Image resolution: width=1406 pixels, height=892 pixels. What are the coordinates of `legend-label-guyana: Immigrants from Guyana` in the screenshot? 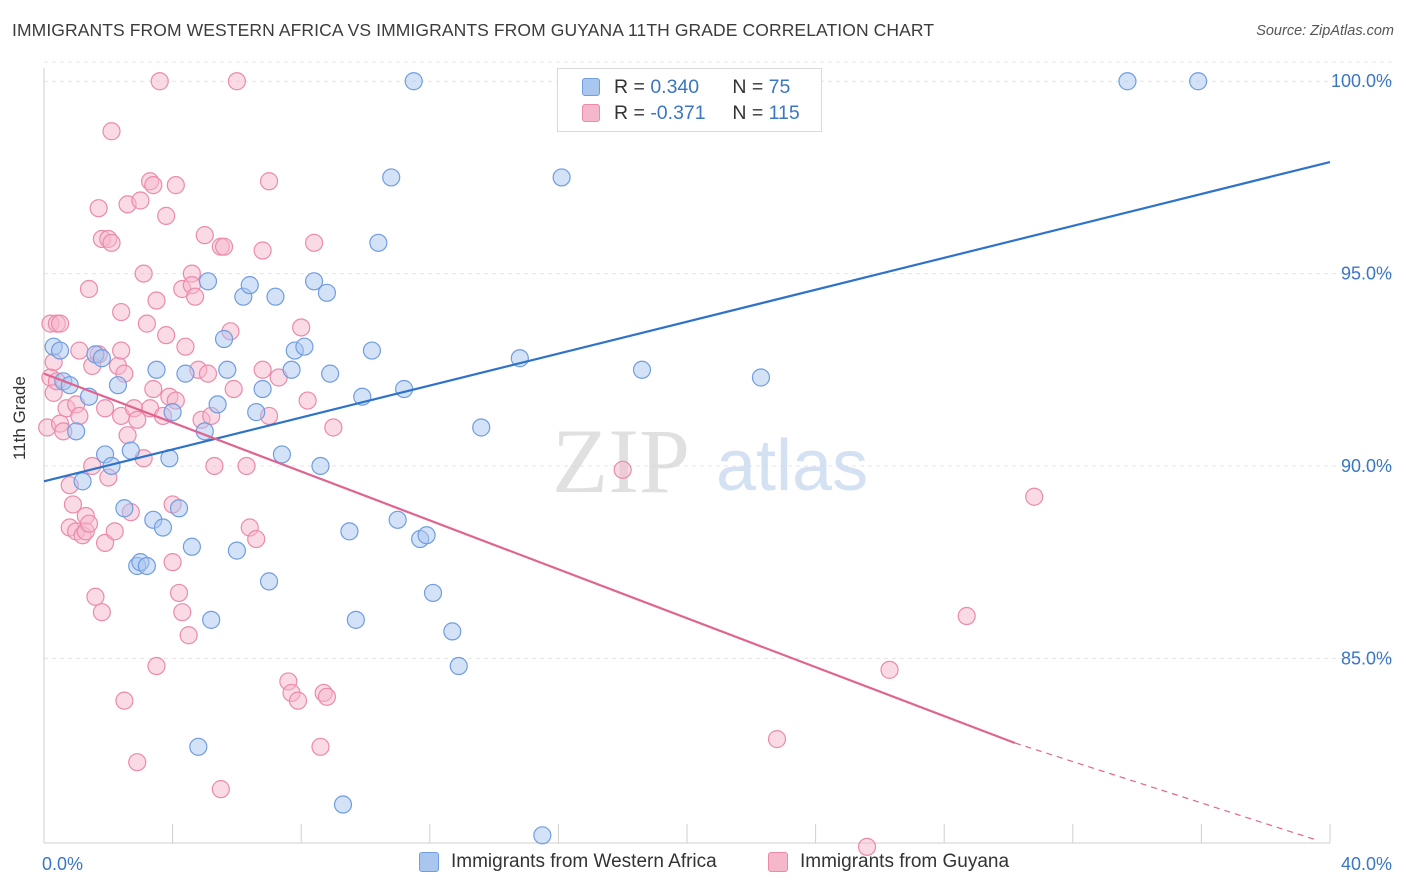 It's located at (905, 861).